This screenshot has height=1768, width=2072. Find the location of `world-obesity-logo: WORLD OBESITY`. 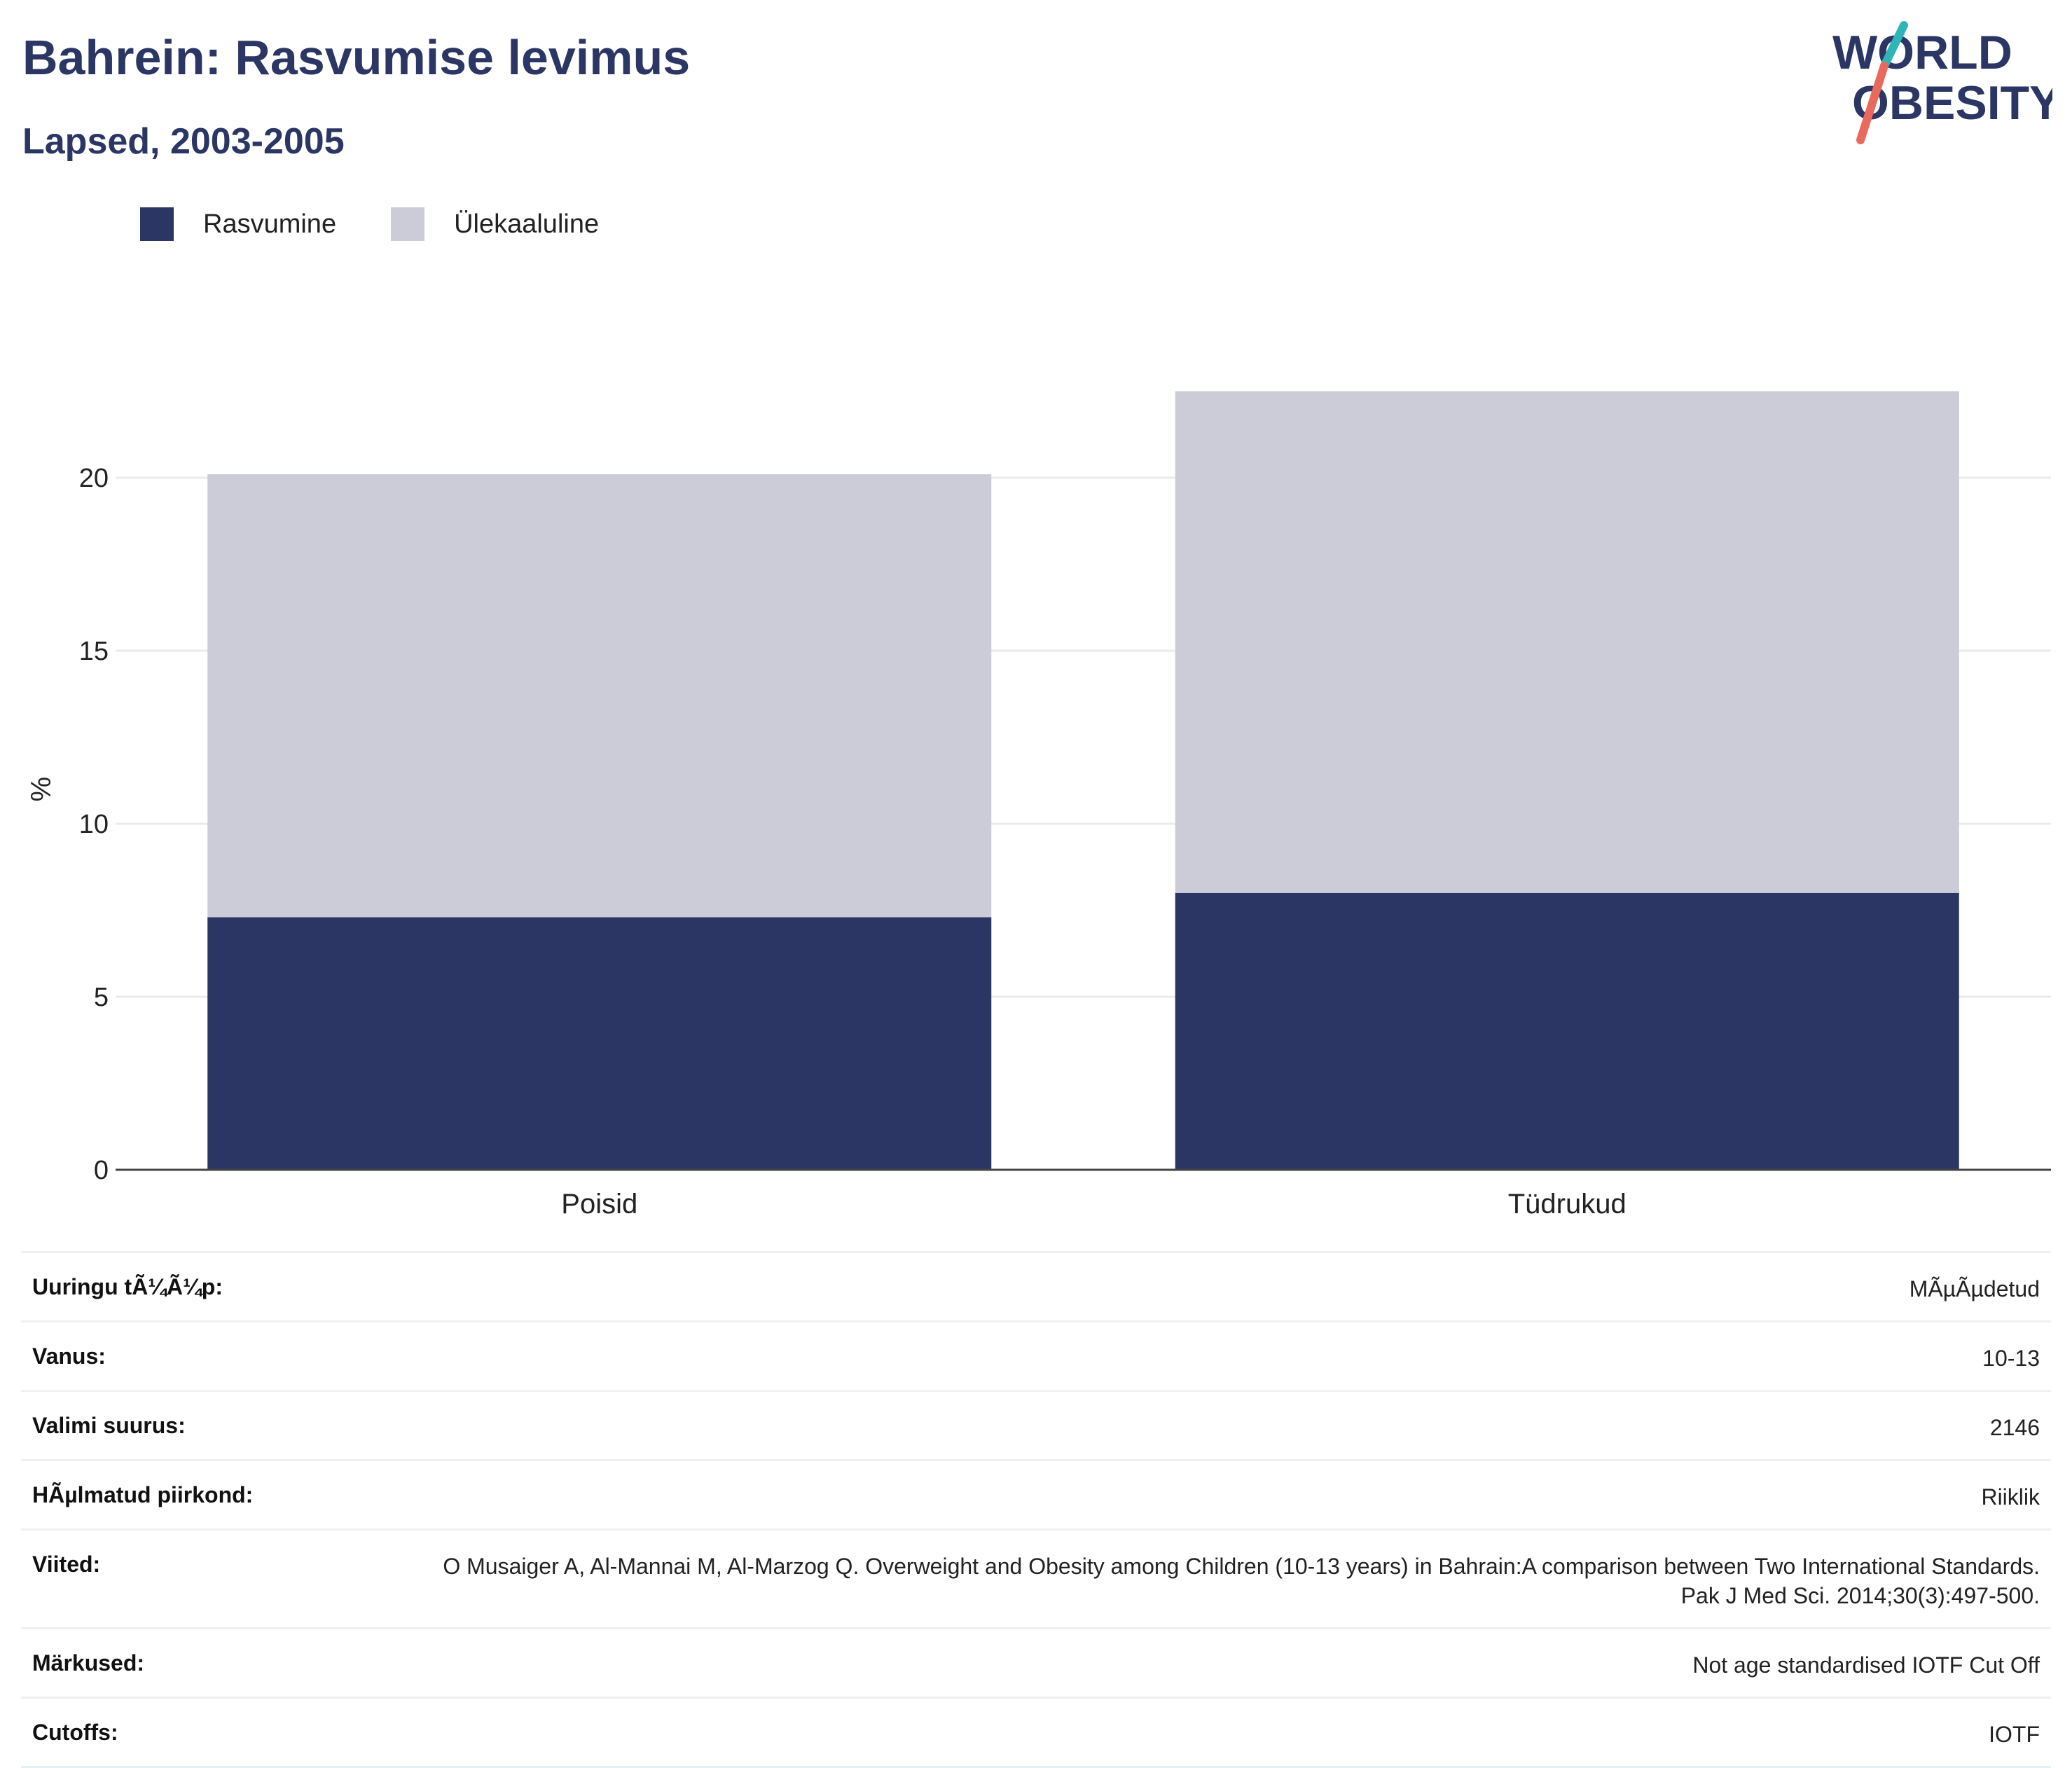

world-obesity-logo: WORLD OBESITY is located at coordinates (1942, 82).